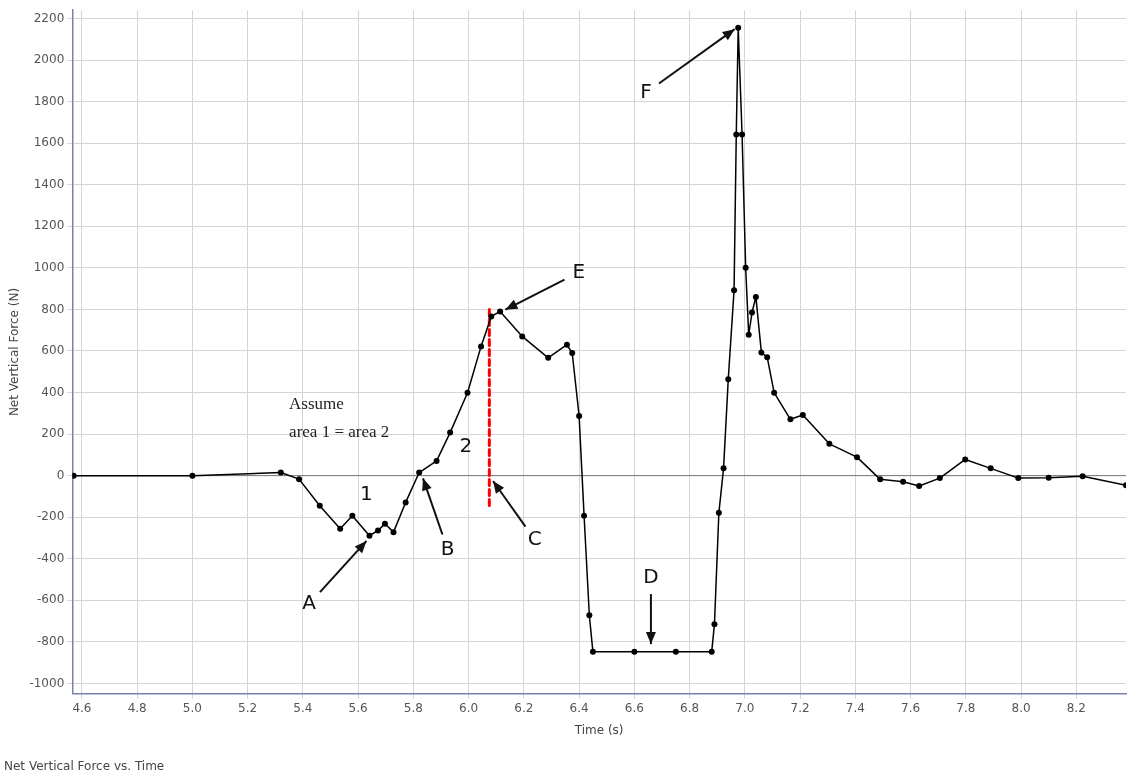  Describe the element at coordinates (1021, 708) in the screenshot. I see `x-tick-label: 8.0` at that location.